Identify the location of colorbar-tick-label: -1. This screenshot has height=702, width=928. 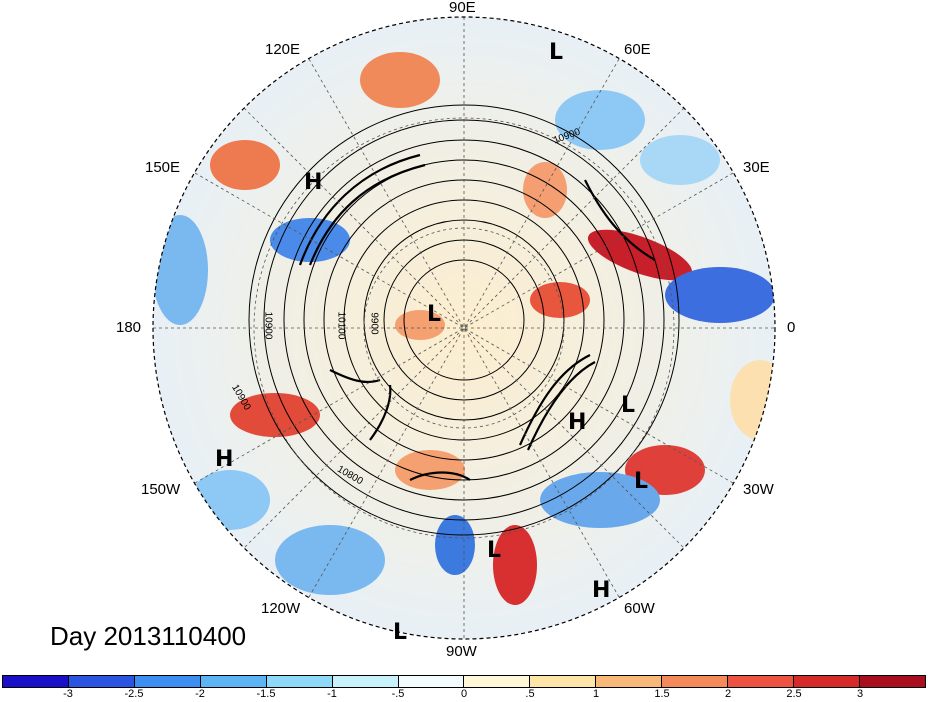
(332, 694).